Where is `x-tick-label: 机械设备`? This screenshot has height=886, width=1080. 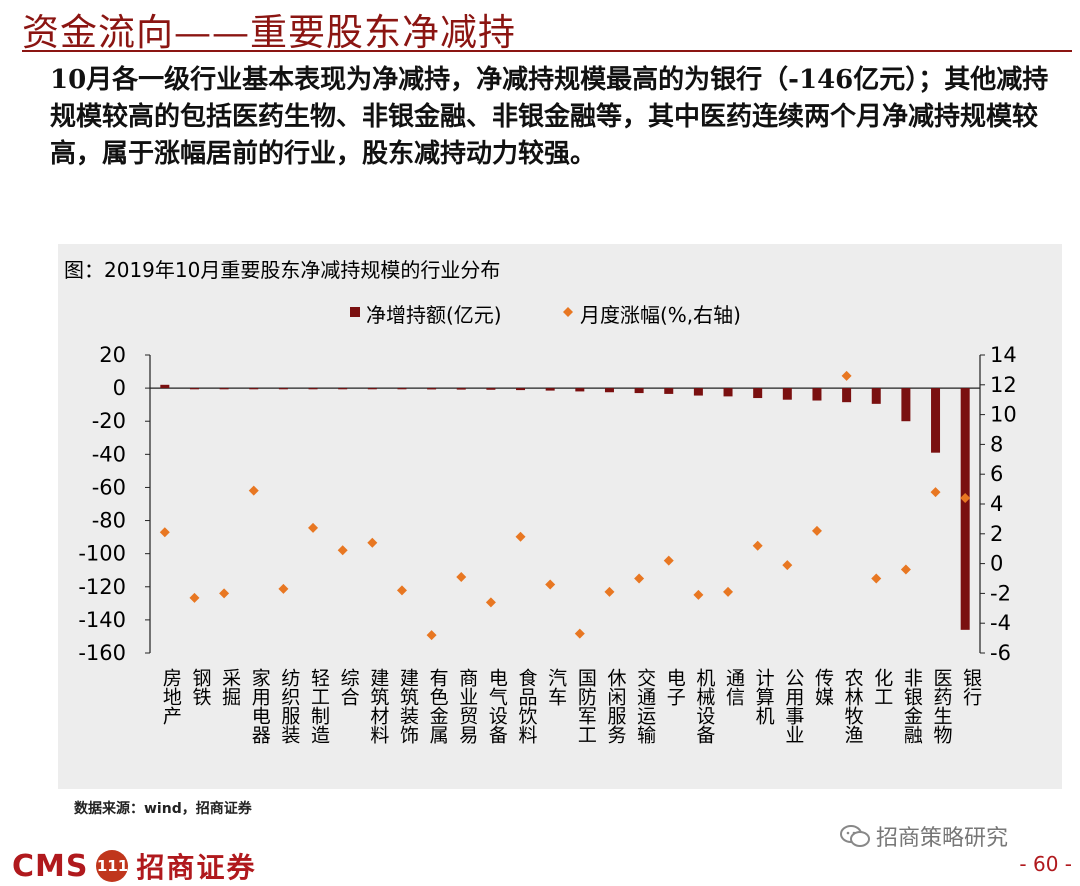 x-tick-label: 机械设备 is located at coordinates (704, 706).